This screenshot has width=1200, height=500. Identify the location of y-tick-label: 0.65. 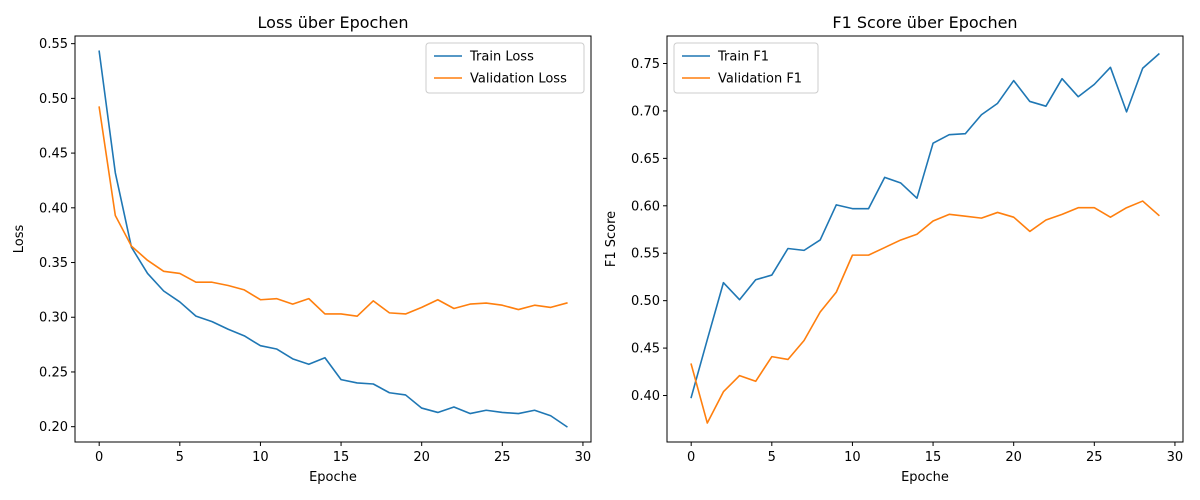
(645, 159).